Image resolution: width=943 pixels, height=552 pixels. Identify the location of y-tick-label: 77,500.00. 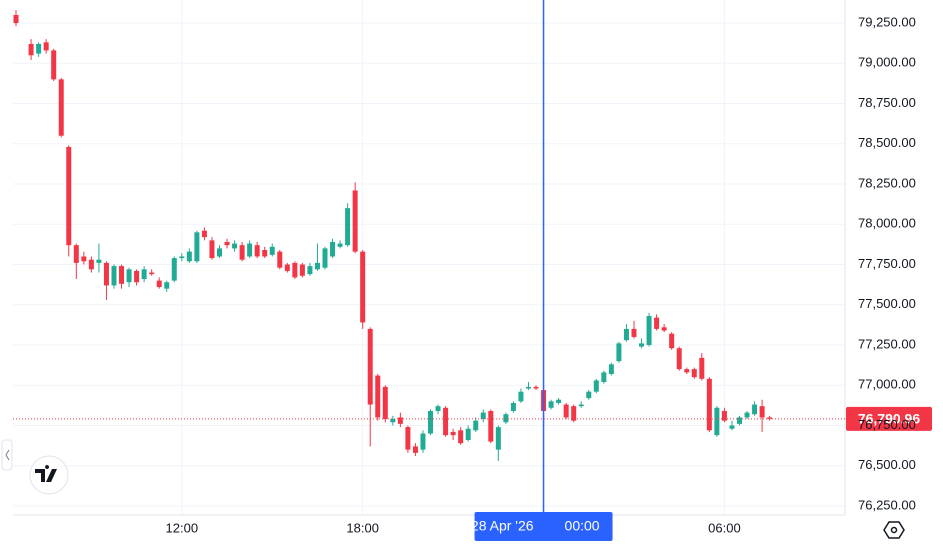
(887, 303).